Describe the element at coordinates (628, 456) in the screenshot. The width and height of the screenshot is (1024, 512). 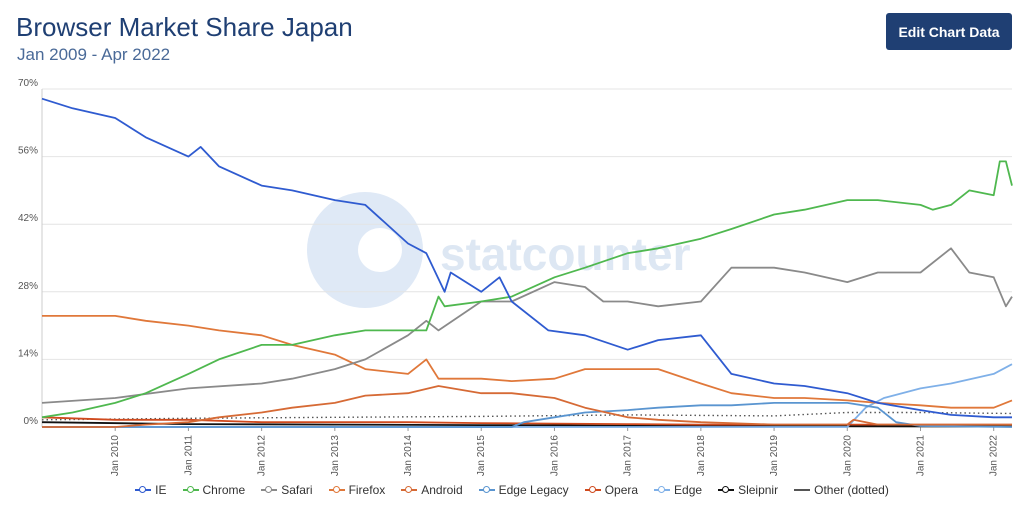
I see `x-tick-label: Jan 2017` at that location.